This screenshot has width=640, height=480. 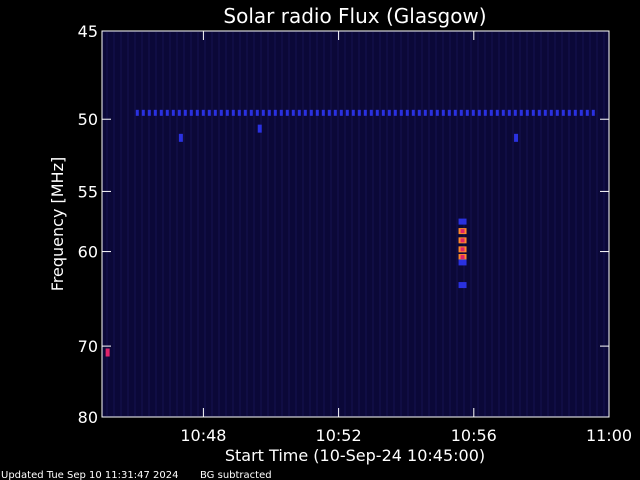 I want to click on y-tick-label: 50, so click(x=88, y=119).